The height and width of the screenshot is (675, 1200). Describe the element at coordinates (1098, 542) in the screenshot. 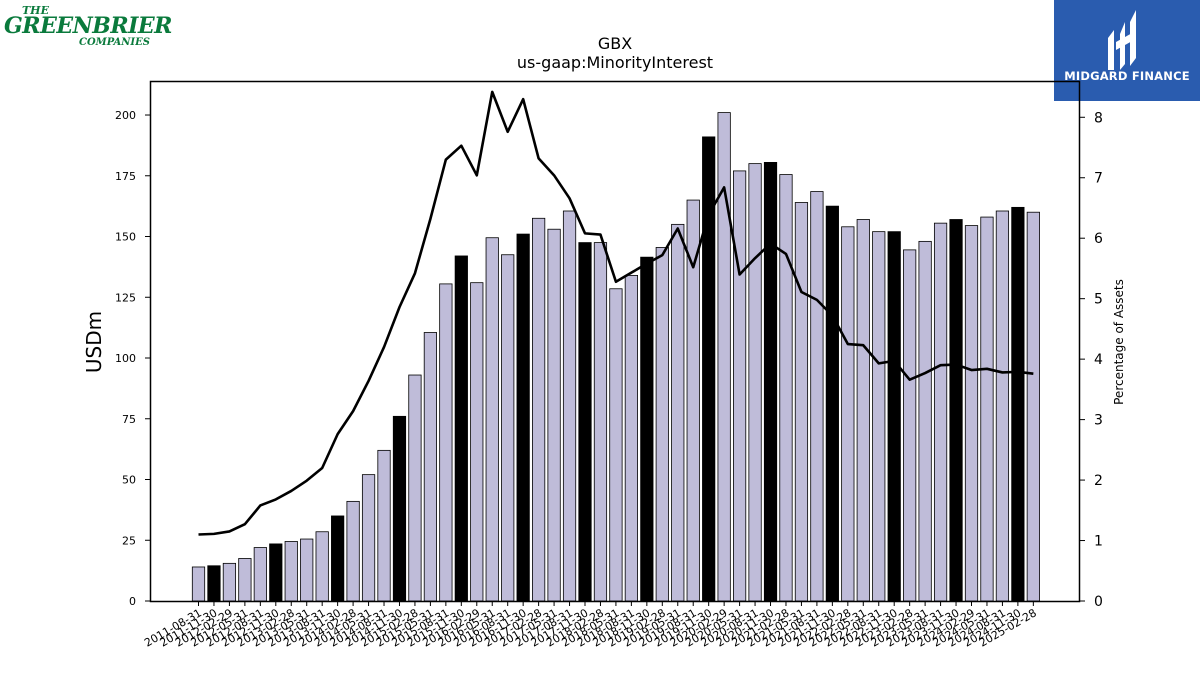

I see `y2-tick-label: 1` at that location.